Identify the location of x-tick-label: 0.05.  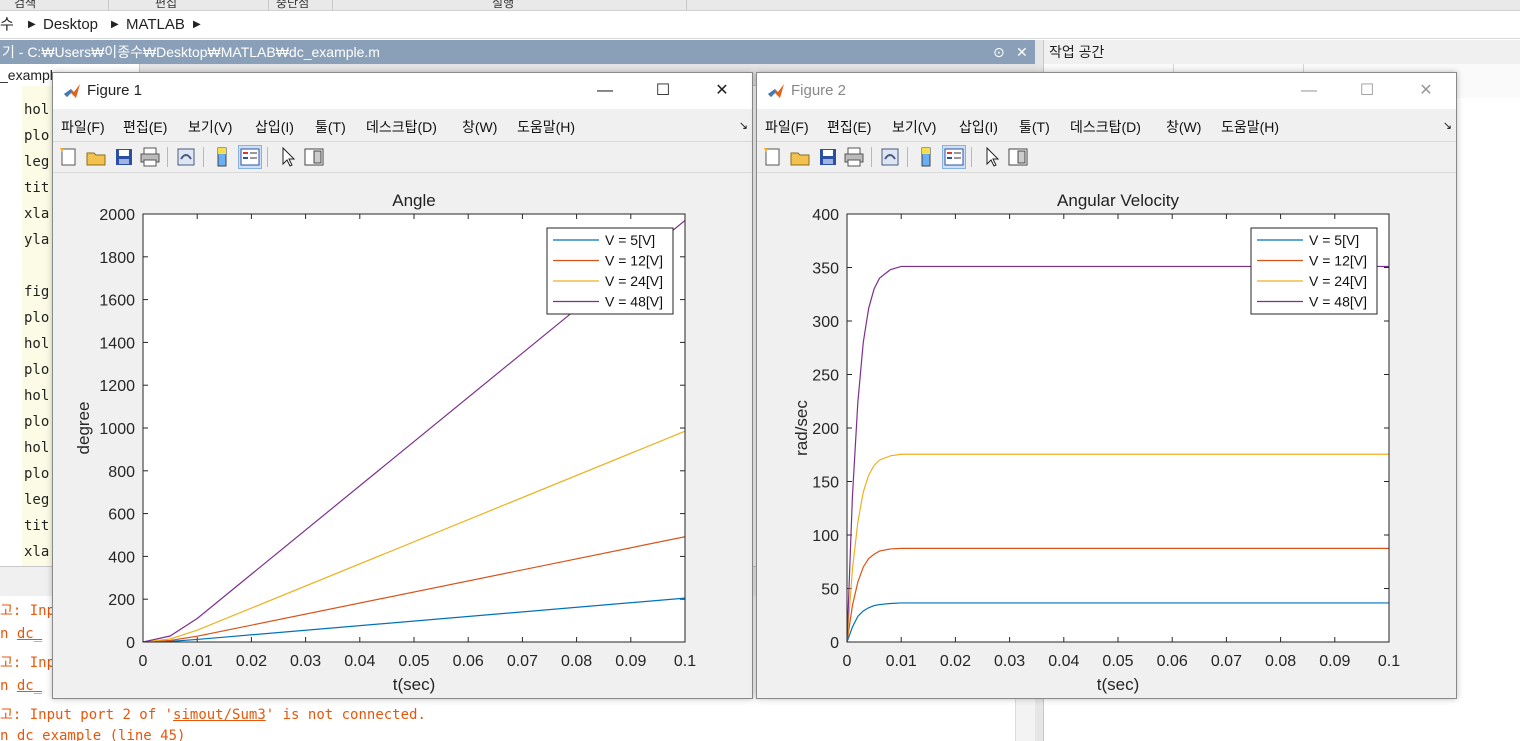
(1117, 661).